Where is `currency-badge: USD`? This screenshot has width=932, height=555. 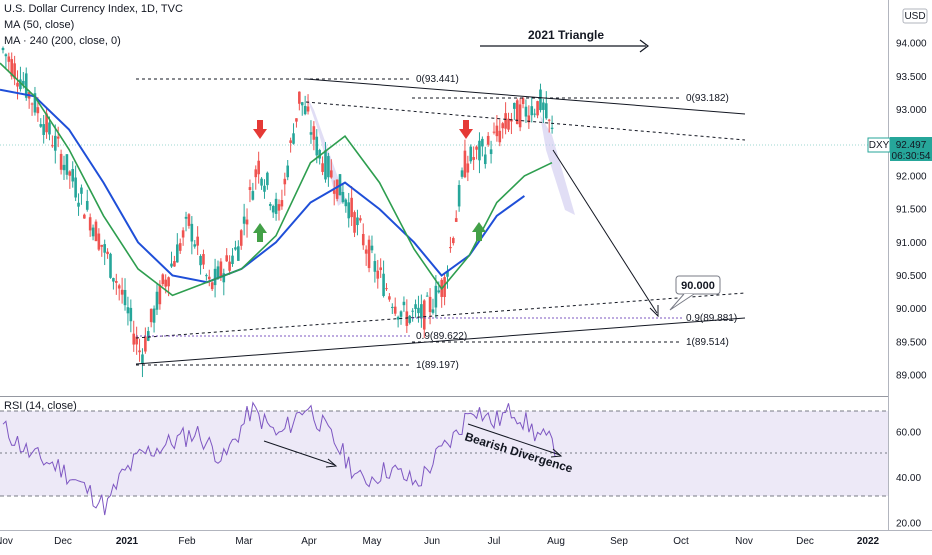
currency-badge: USD is located at coordinates (914, 16).